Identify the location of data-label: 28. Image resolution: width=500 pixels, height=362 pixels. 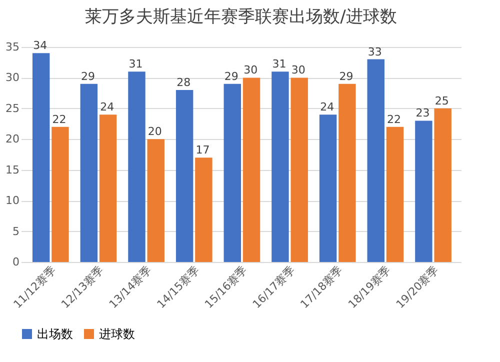
(183, 82).